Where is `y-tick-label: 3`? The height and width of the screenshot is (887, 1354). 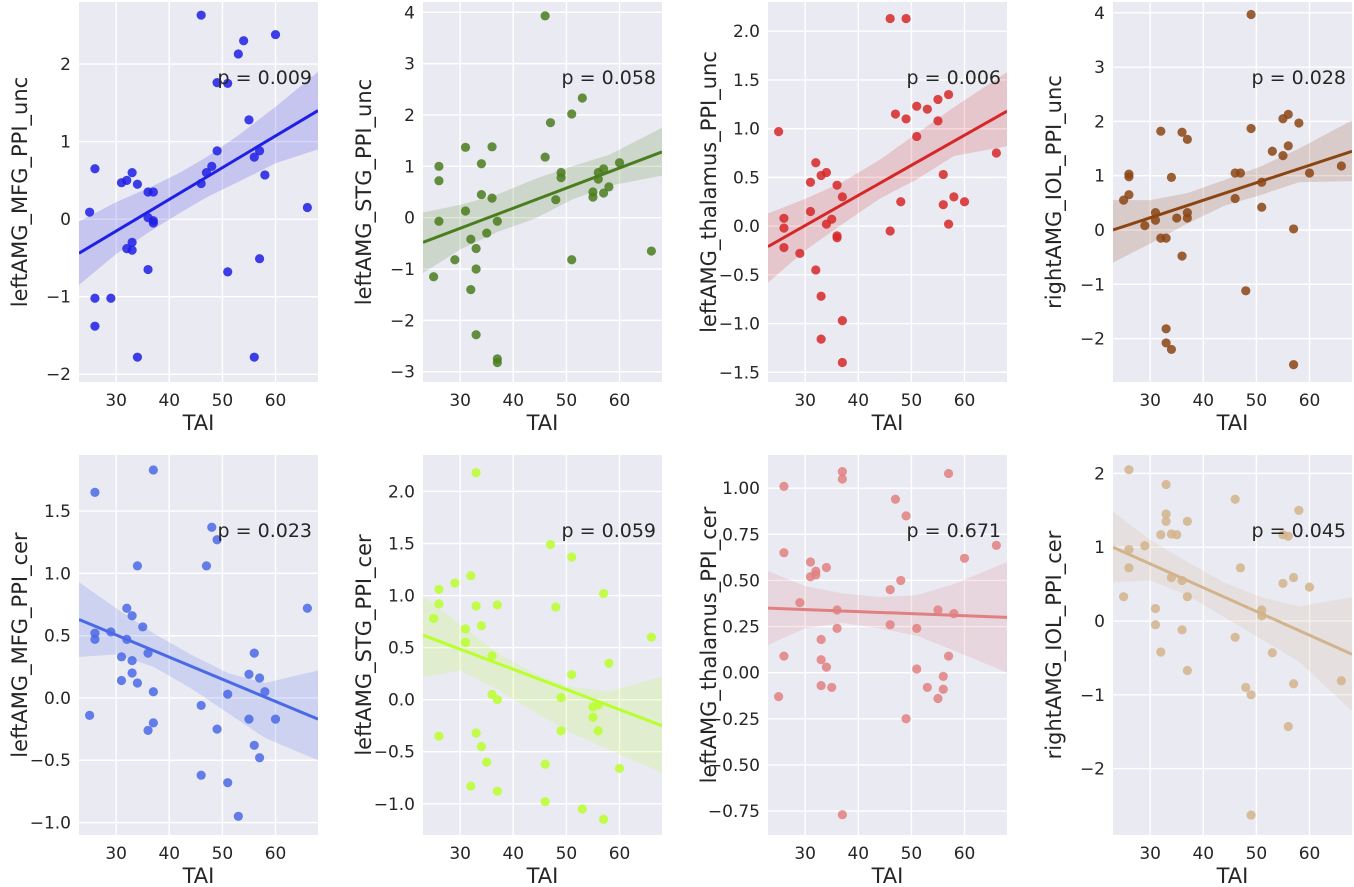 y-tick-label: 3 is located at coordinates (1099, 68).